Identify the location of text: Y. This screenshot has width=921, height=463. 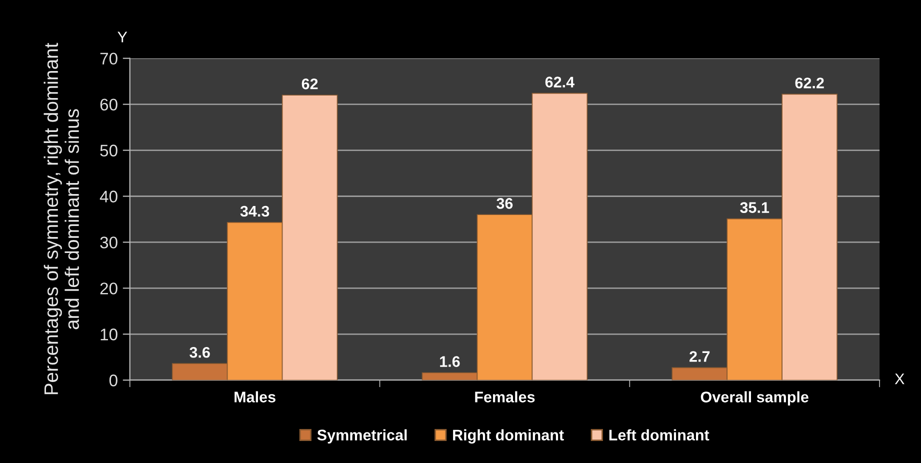
(123, 37).